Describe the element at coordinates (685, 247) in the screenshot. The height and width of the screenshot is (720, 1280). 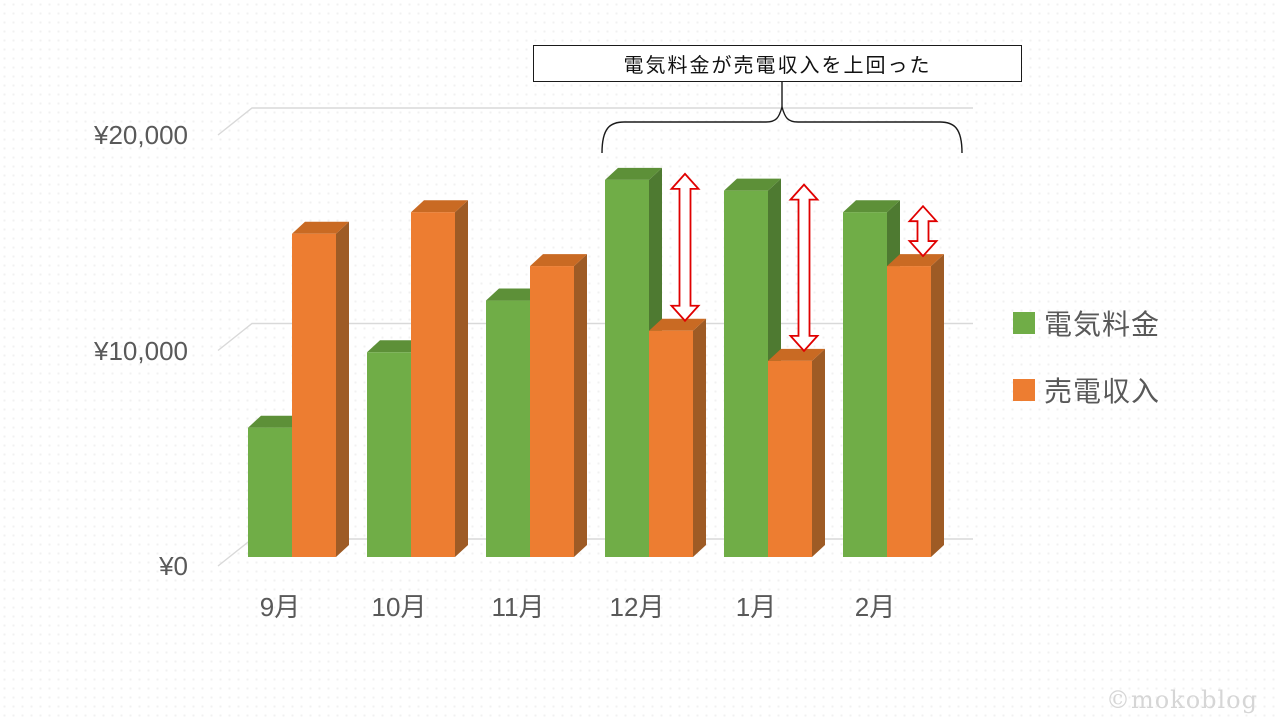
I see `gap-double-arrow-12月` at that location.